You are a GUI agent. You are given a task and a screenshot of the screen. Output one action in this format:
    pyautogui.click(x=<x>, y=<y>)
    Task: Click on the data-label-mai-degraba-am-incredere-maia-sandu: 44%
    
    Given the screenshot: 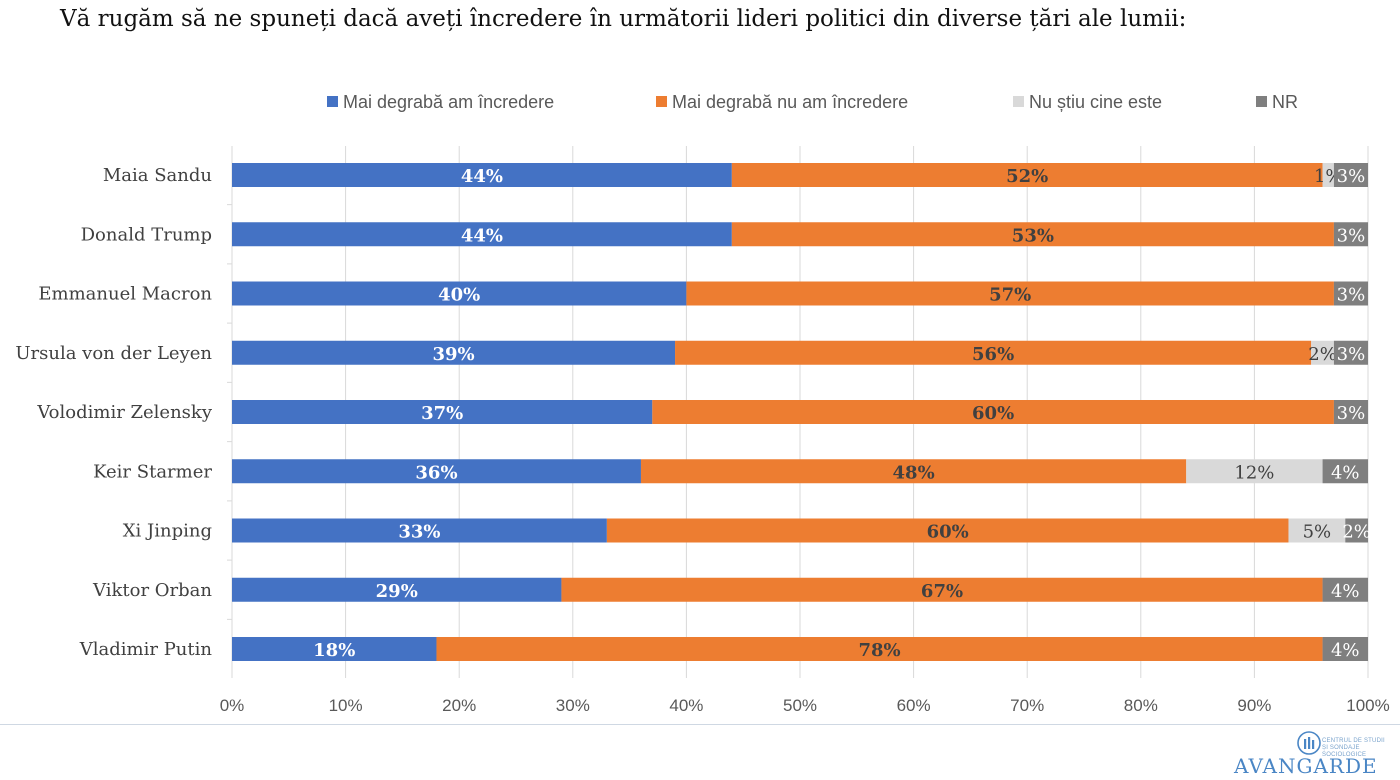 What is the action you would take?
    pyautogui.click(x=482, y=176)
    